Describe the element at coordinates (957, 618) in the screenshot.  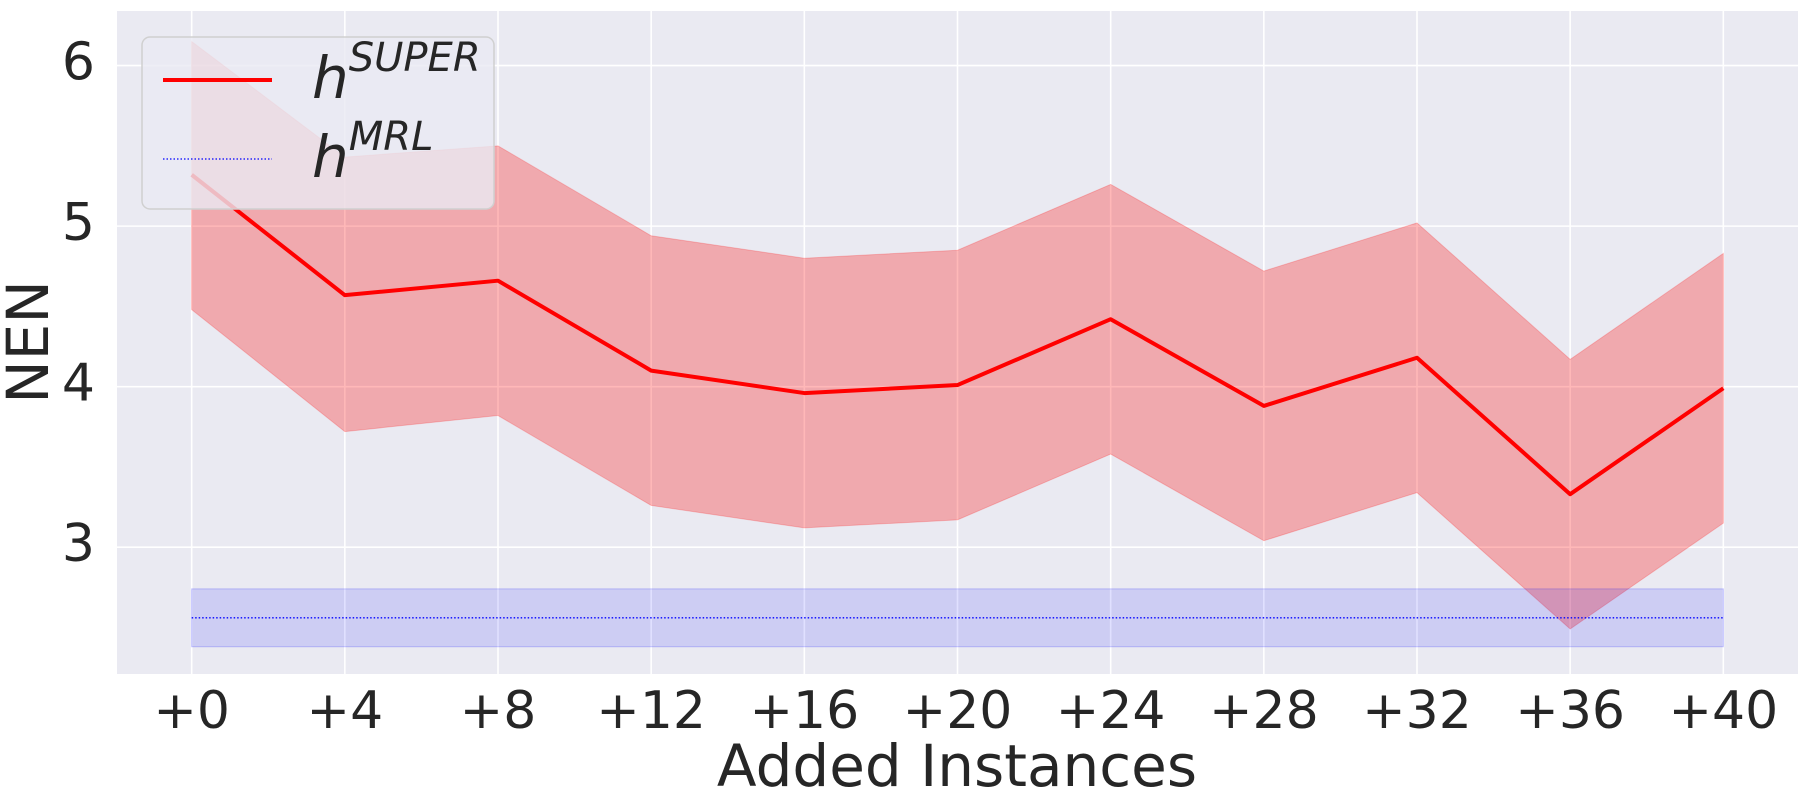
I see `confidence-band` at that location.